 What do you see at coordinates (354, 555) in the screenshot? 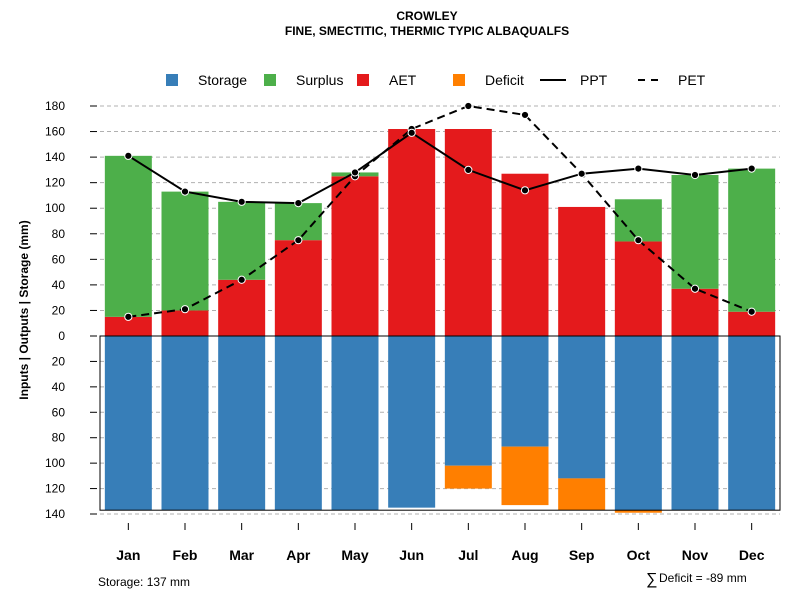
I see `x-tick-label: May` at bounding box center [354, 555].